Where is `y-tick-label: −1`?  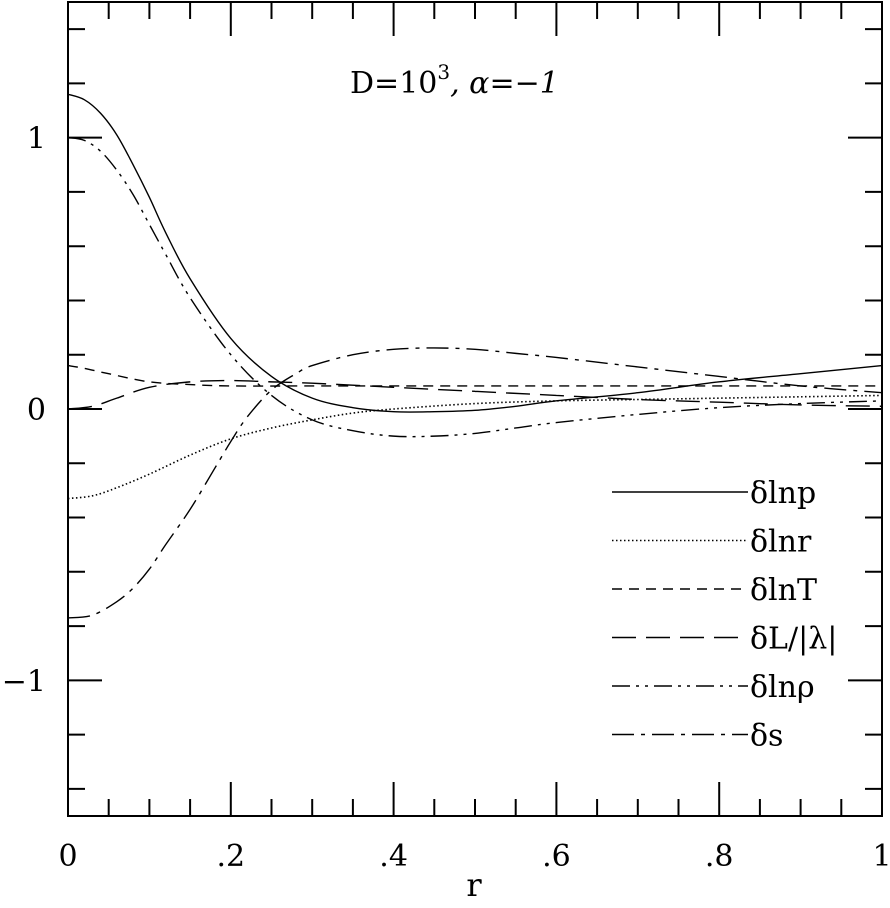
y-tick-label: −1 is located at coordinates (24, 681).